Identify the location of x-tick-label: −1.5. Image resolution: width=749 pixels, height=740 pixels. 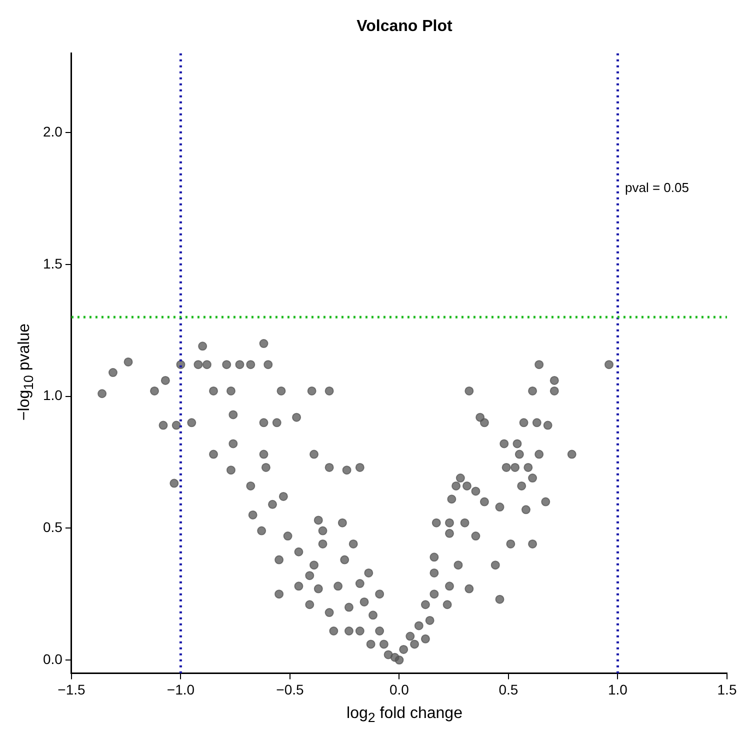
(72, 689).